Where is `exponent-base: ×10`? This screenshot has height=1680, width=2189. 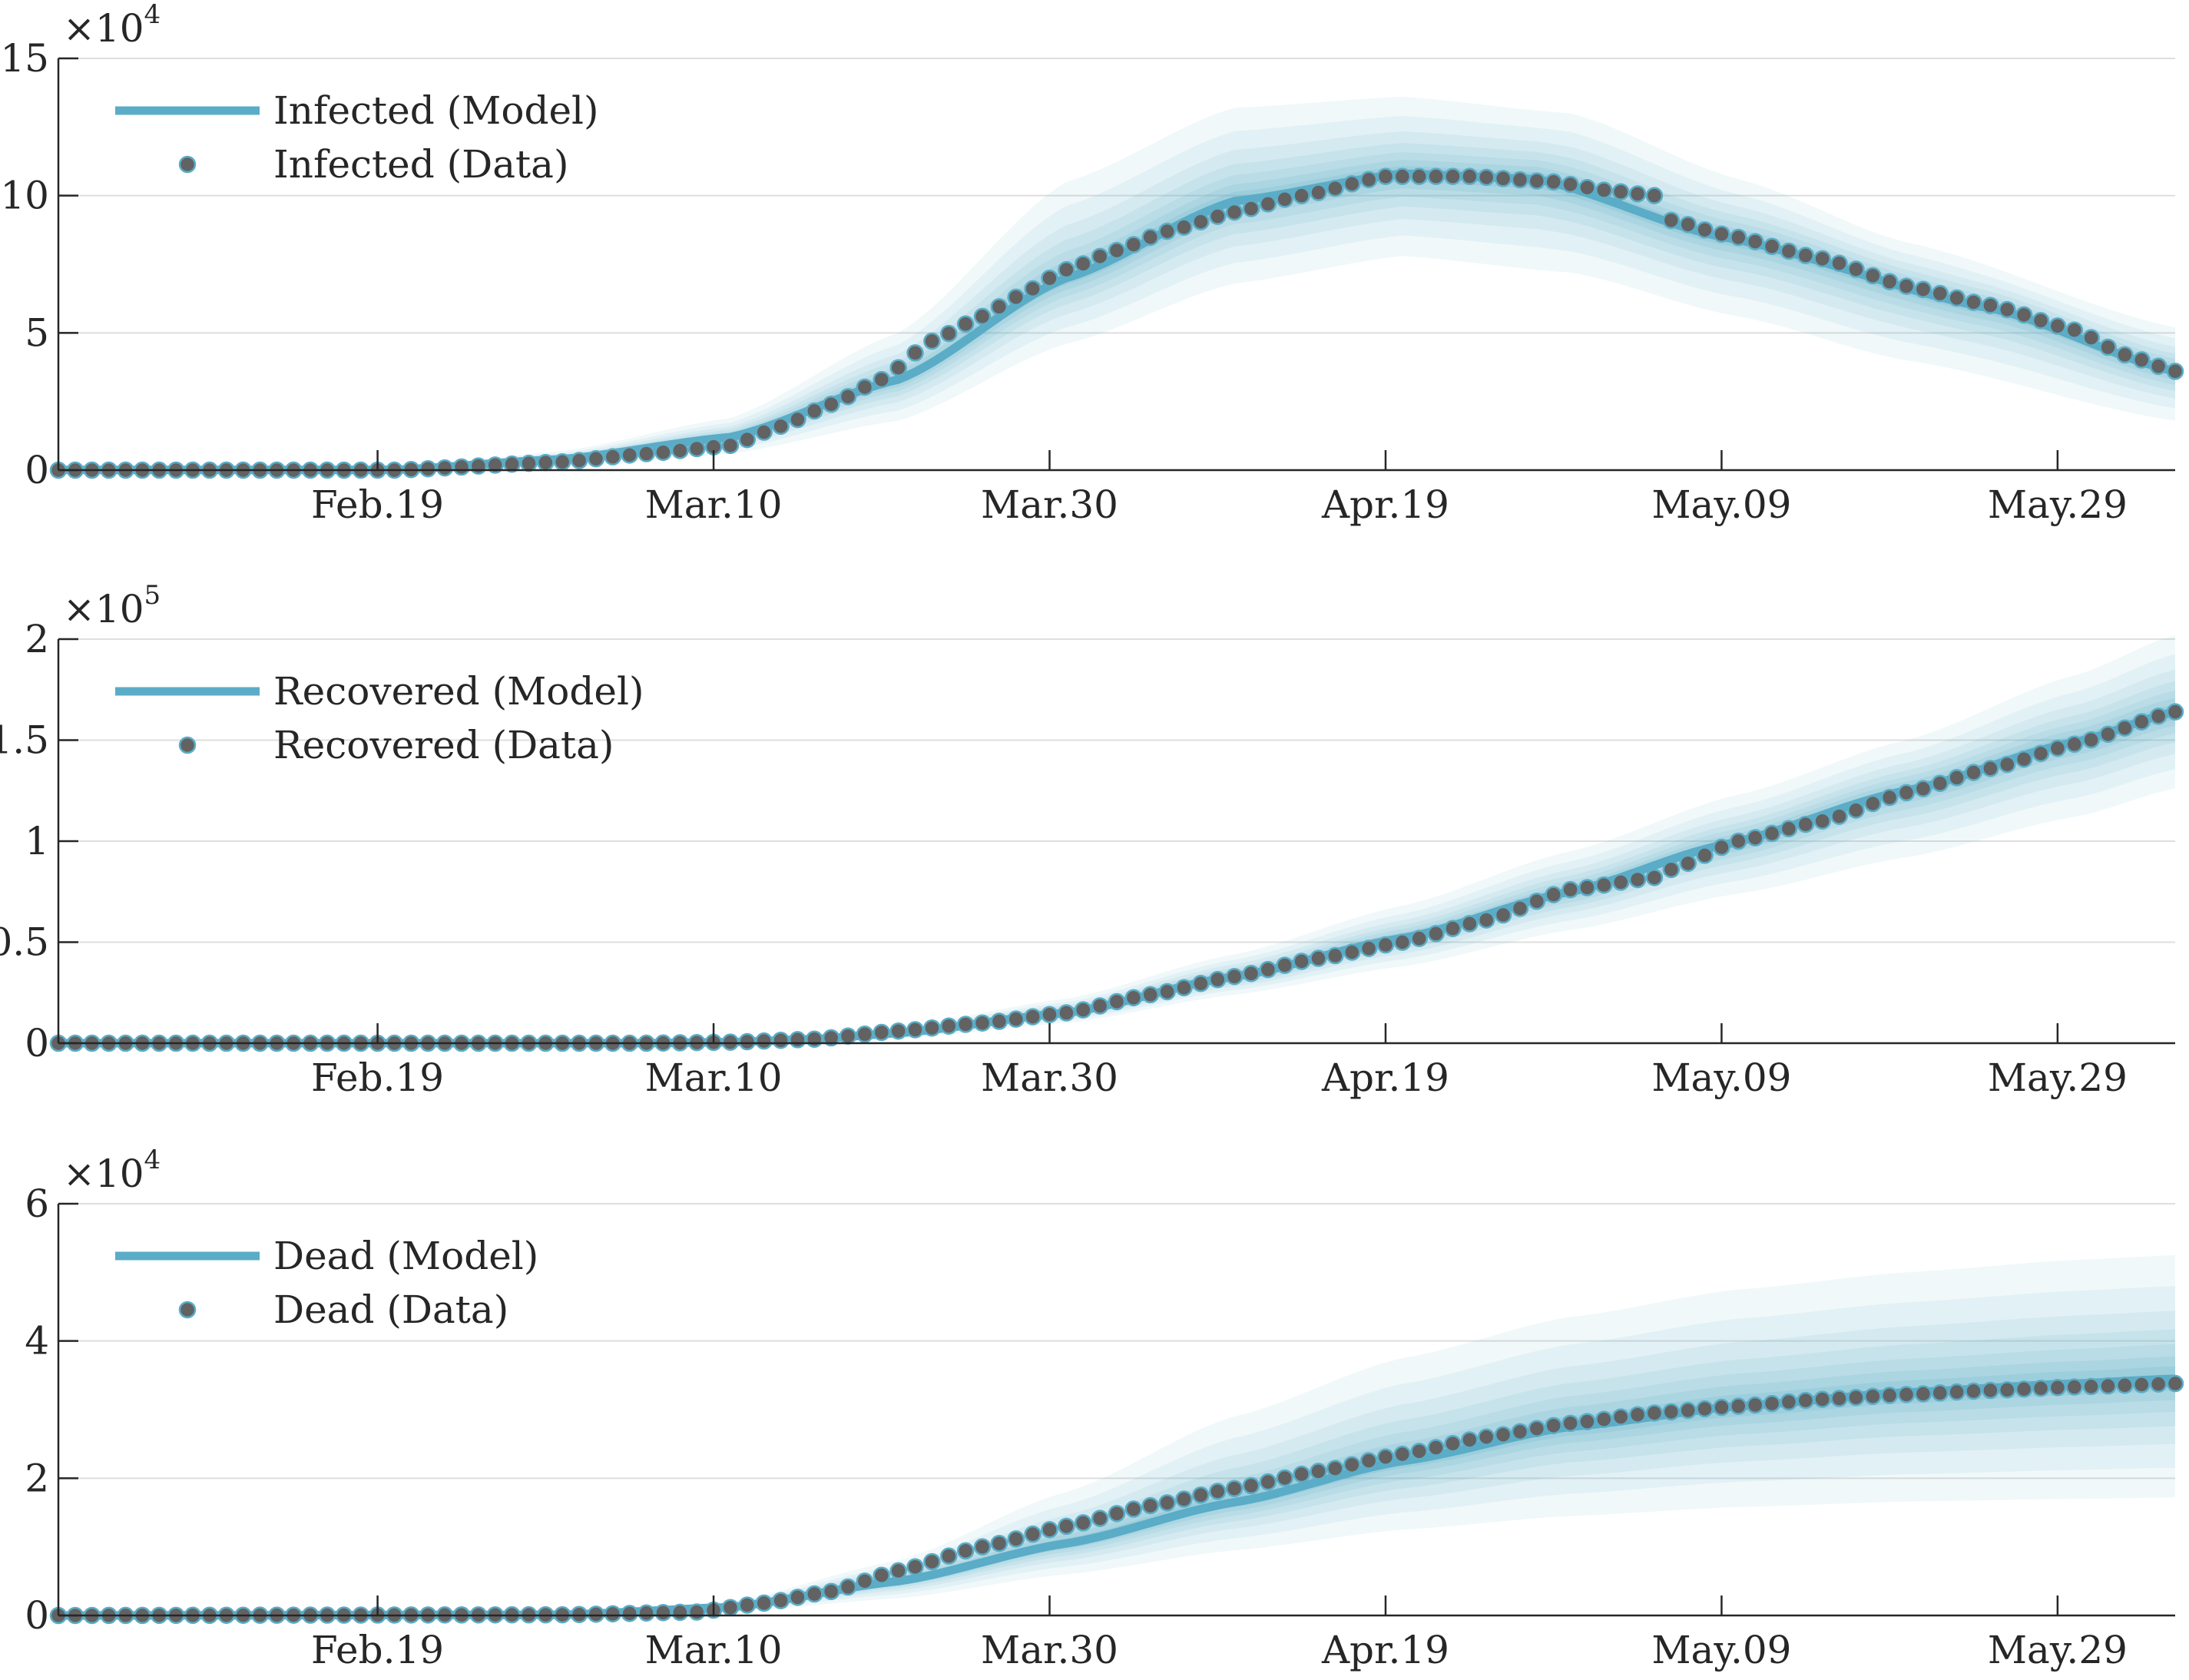 exponent-base: ×10 is located at coordinates (103, 1173).